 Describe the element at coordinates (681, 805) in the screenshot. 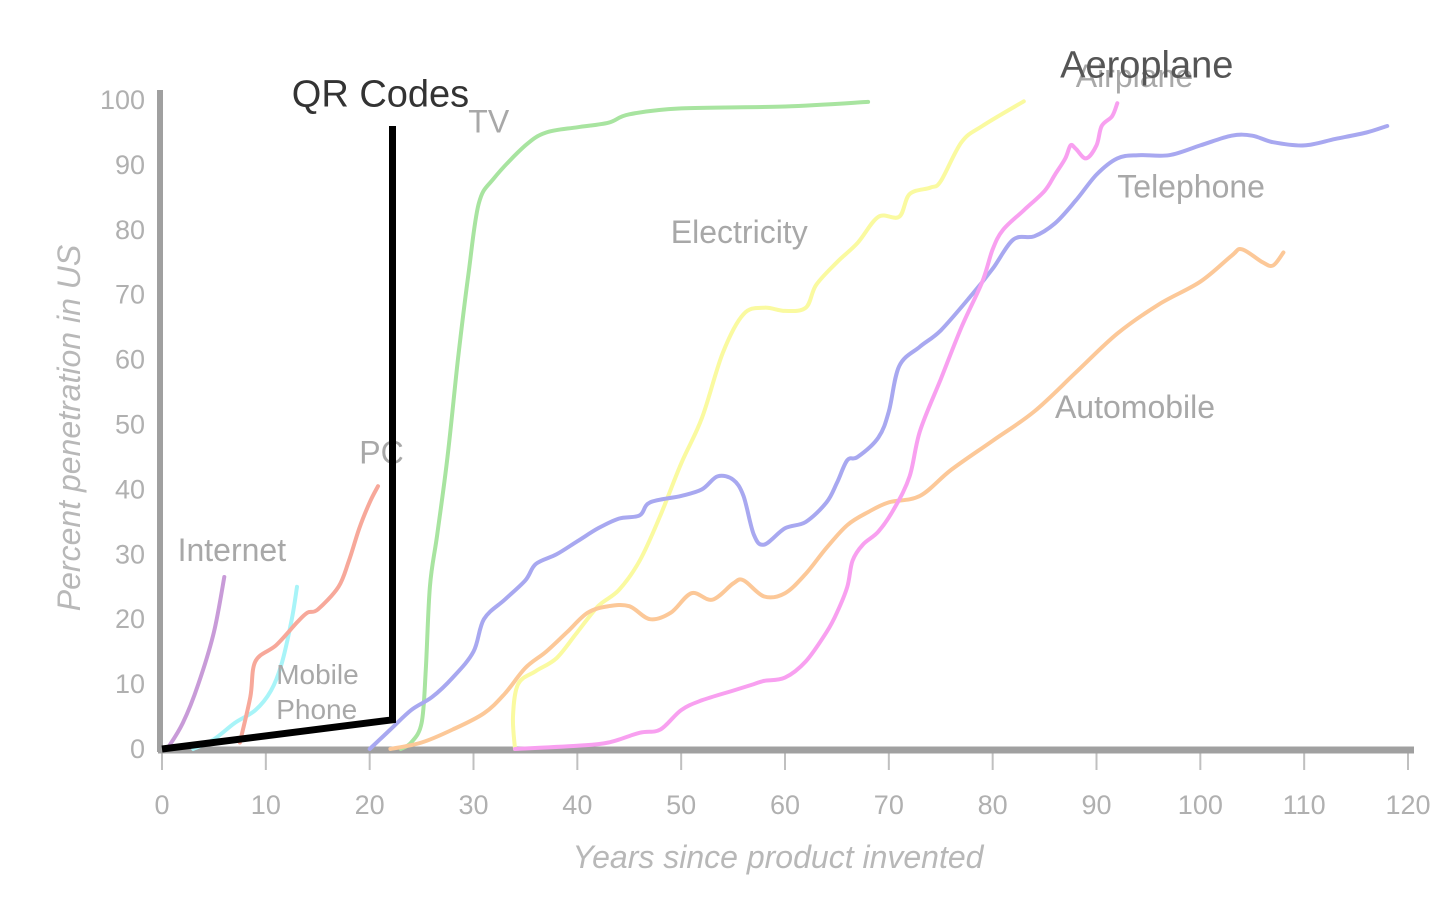

I see `x-tick-label: 50` at that location.